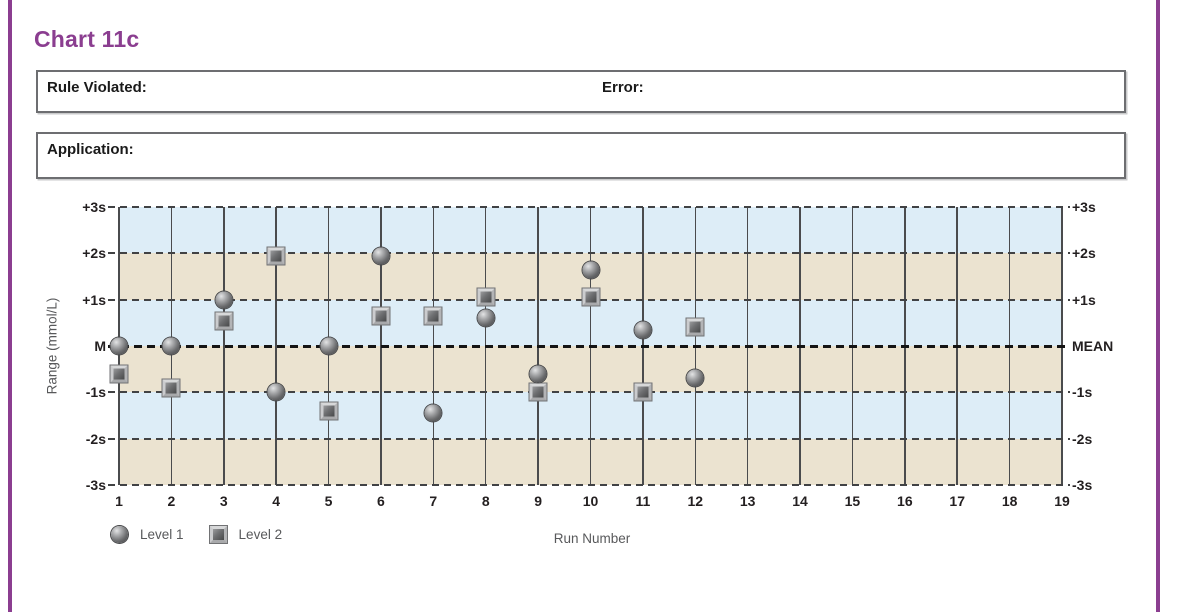 This screenshot has width=1178, height=612. What do you see at coordinates (581, 155) in the screenshot?
I see `application-box: Application:` at bounding box center [581, 155].